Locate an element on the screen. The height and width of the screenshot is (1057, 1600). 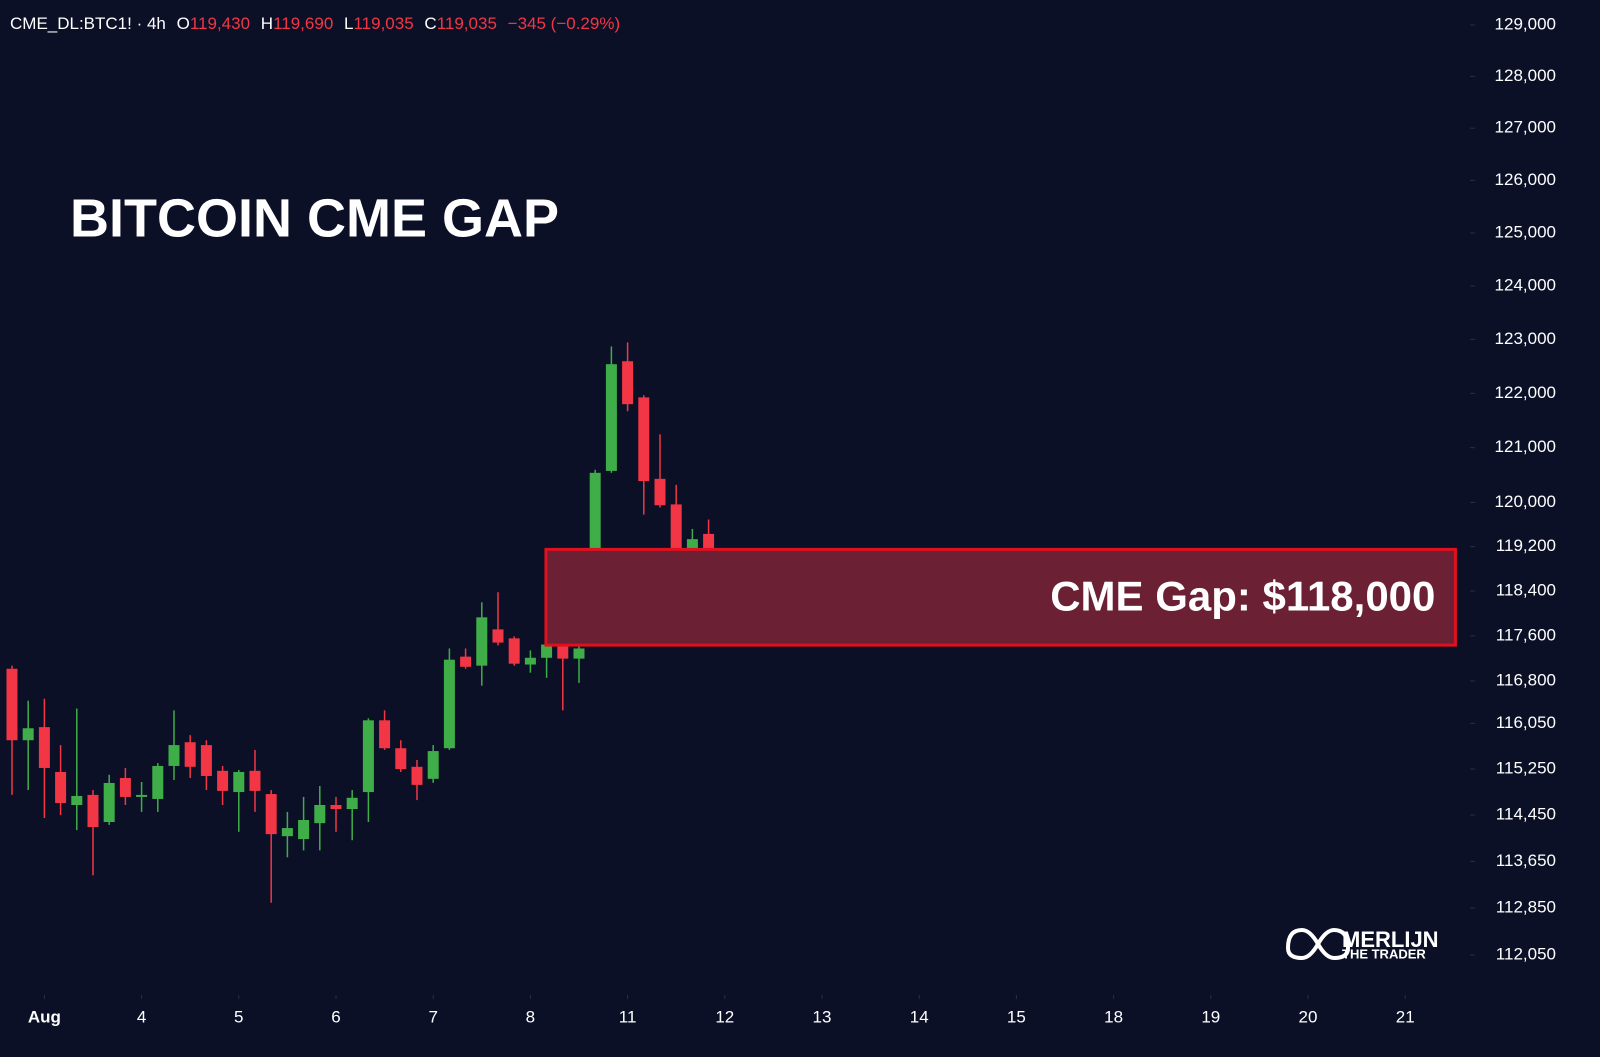
watermark-name: MERLIJN is located at coordinates (1390, 939).